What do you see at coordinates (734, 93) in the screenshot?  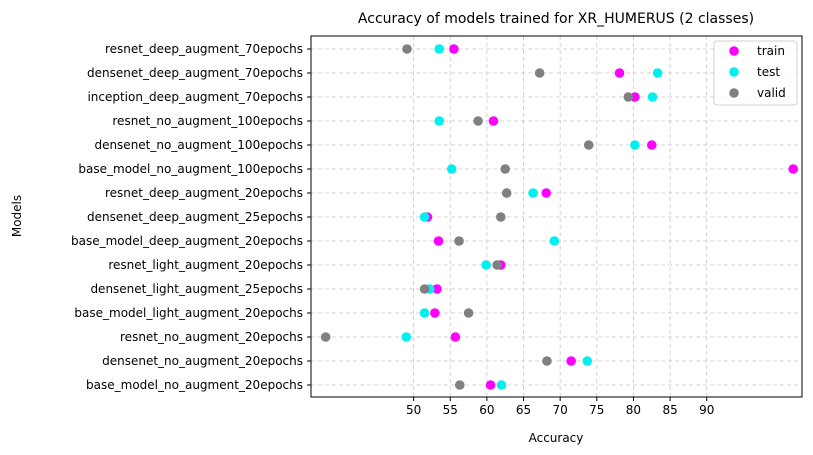 I see `legend-marker-valid` at bounding box center [734, 93].